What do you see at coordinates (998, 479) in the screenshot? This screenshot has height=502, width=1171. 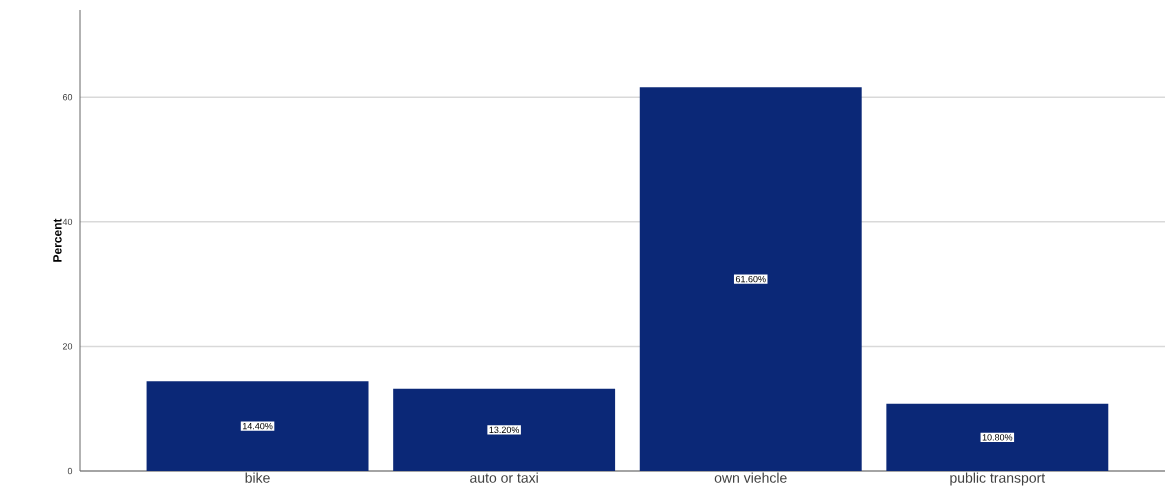 I see `x-tick-label: public transport` at bounding box center [998, 479].